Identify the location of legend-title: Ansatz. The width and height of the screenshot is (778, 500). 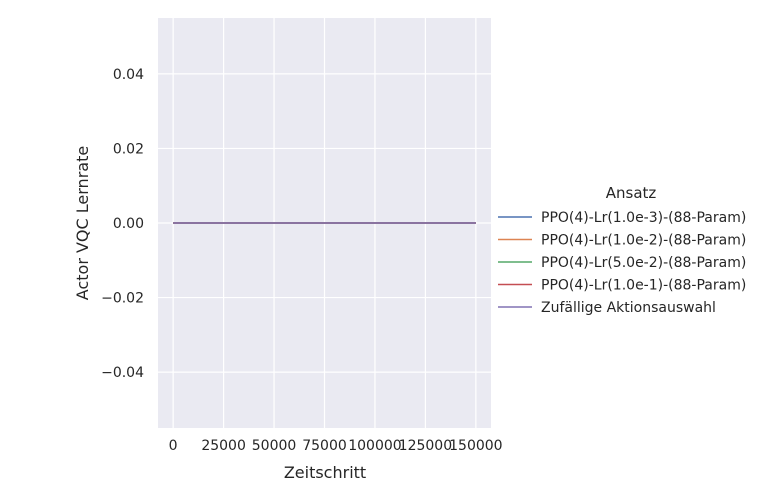
(631, 193).